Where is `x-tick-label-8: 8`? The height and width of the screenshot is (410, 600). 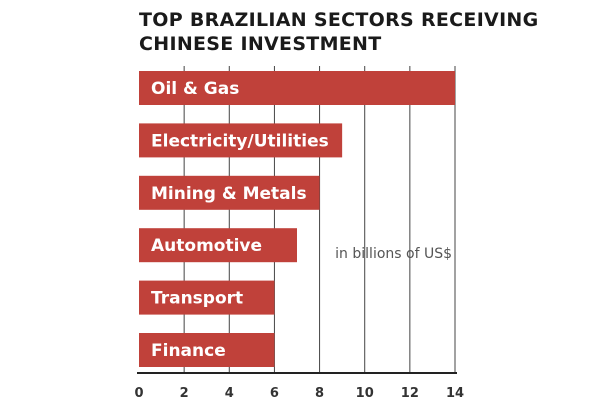 x-tick-label-8: 8 is located at coordinates (319, 393).